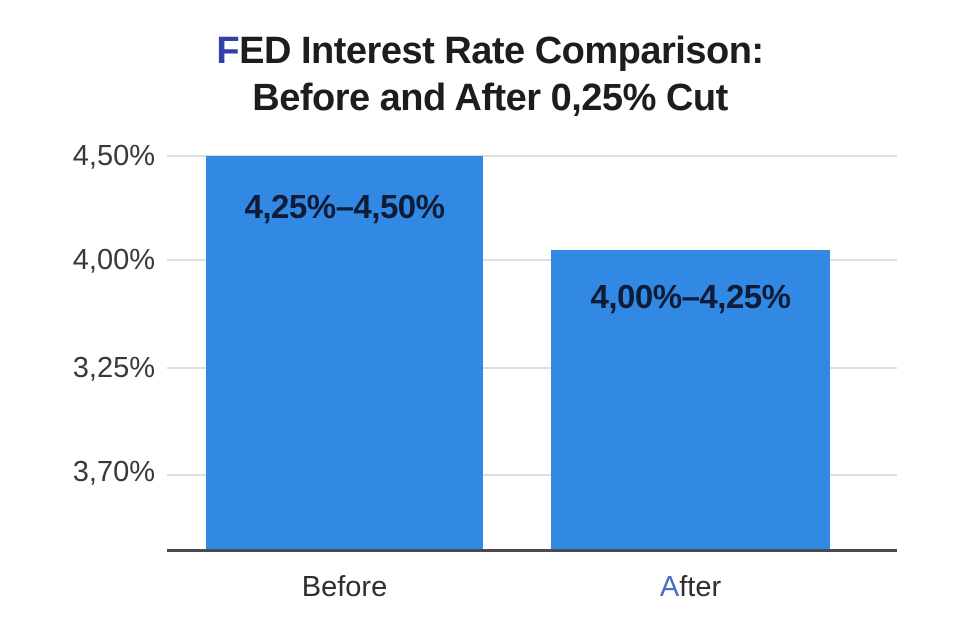 The height and width of the screenshot is (631, 980). I want to click on y-tick-label-3-25: 3,25%, so click(113, 368).